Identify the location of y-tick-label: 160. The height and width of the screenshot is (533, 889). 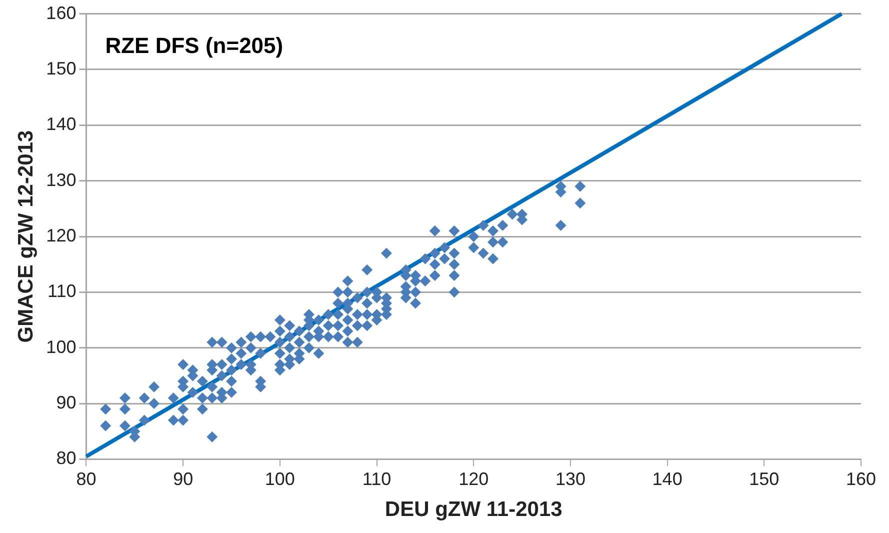
(61, 12).